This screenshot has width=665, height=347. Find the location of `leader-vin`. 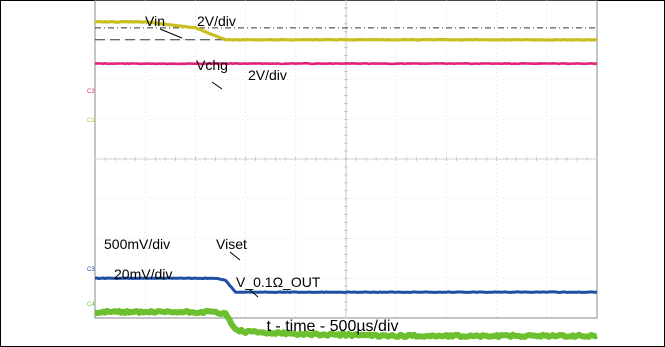

leader-vin is located at coordinates (171, 33).